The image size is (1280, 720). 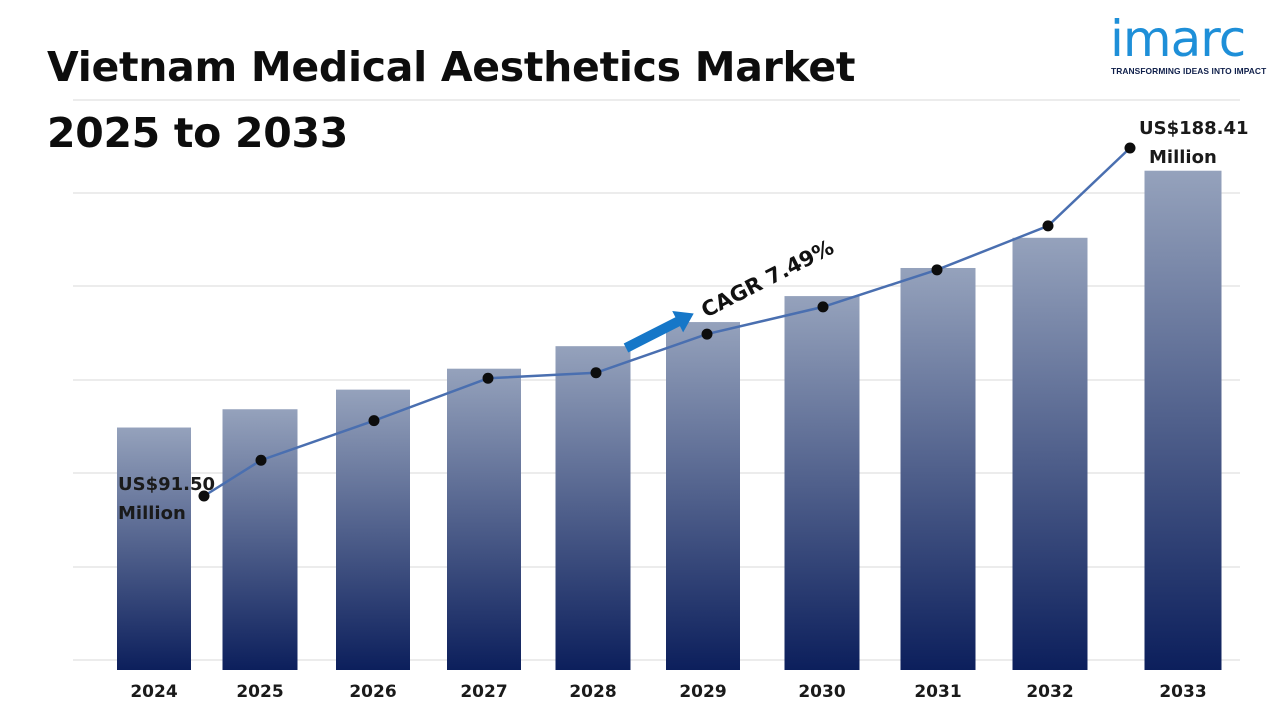 I want to click on bar-2029, so click(x=703, y=496).